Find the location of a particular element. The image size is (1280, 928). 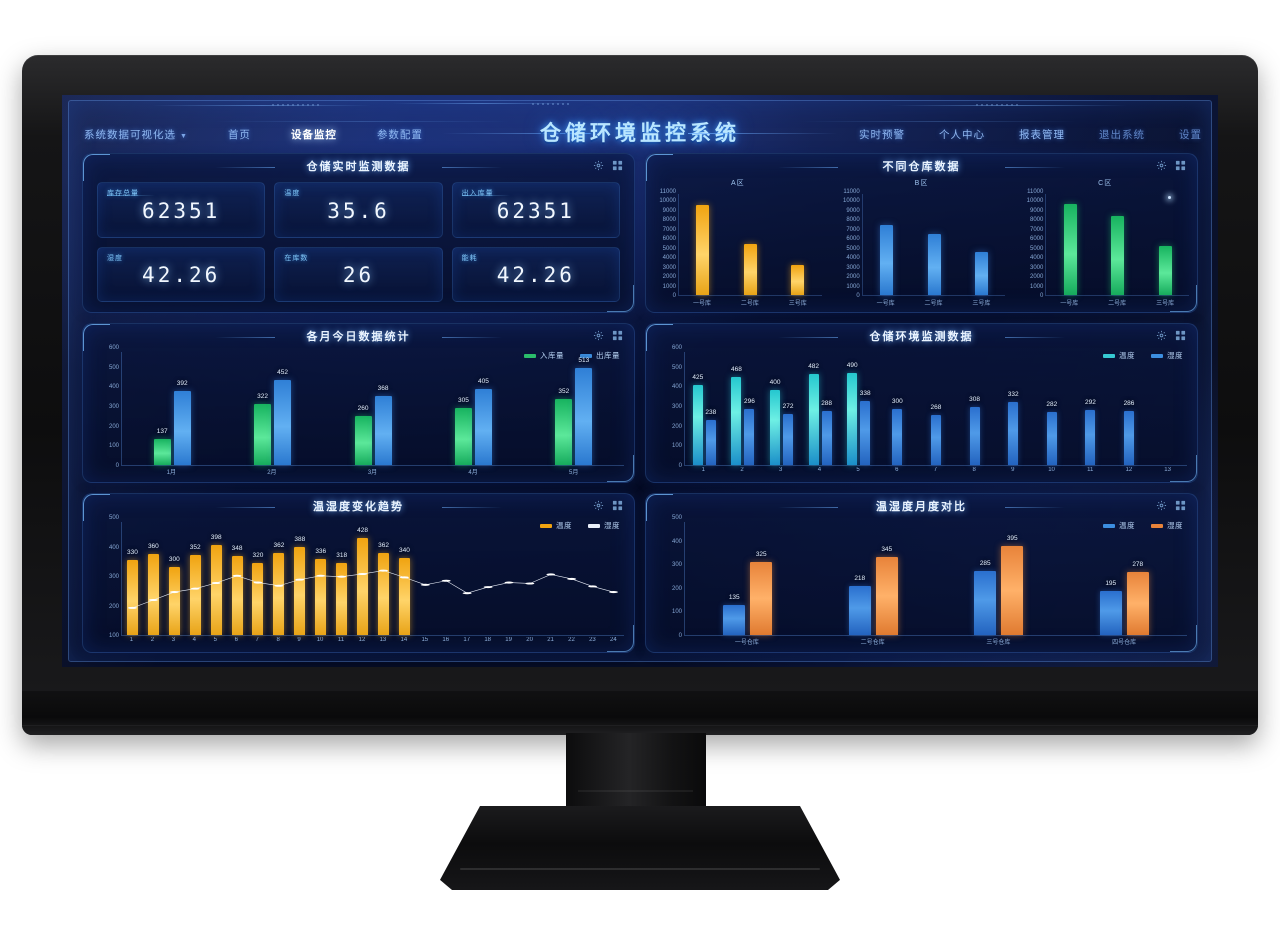

bar-value-label: 348 is located at coordinates (237, 549).